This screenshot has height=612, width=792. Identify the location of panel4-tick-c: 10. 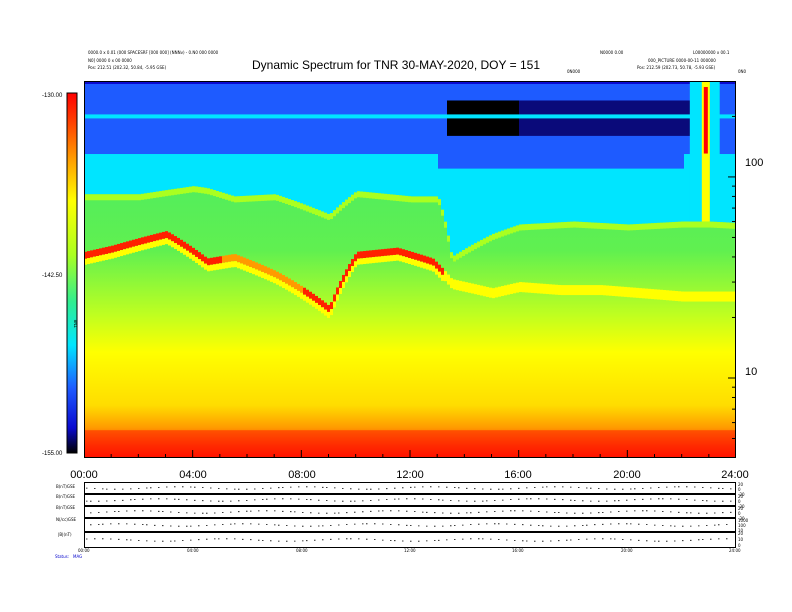
(741, 530).